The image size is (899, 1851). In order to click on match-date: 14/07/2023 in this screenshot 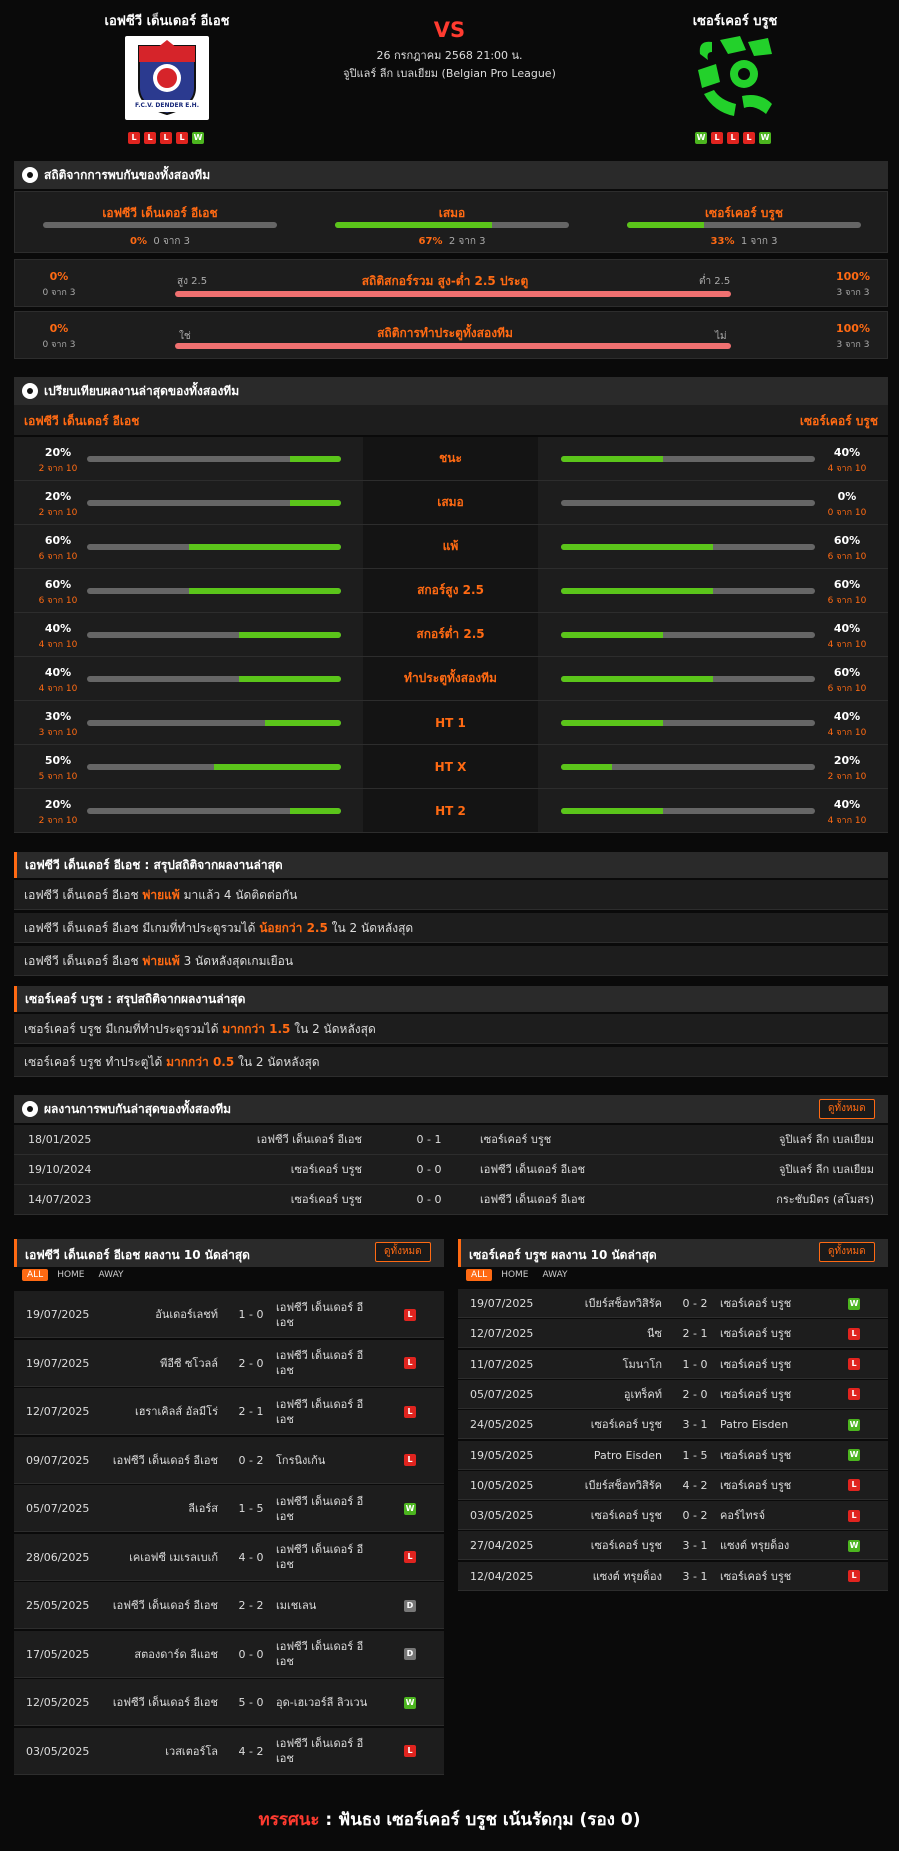, I will do `click(60, 1199)`.